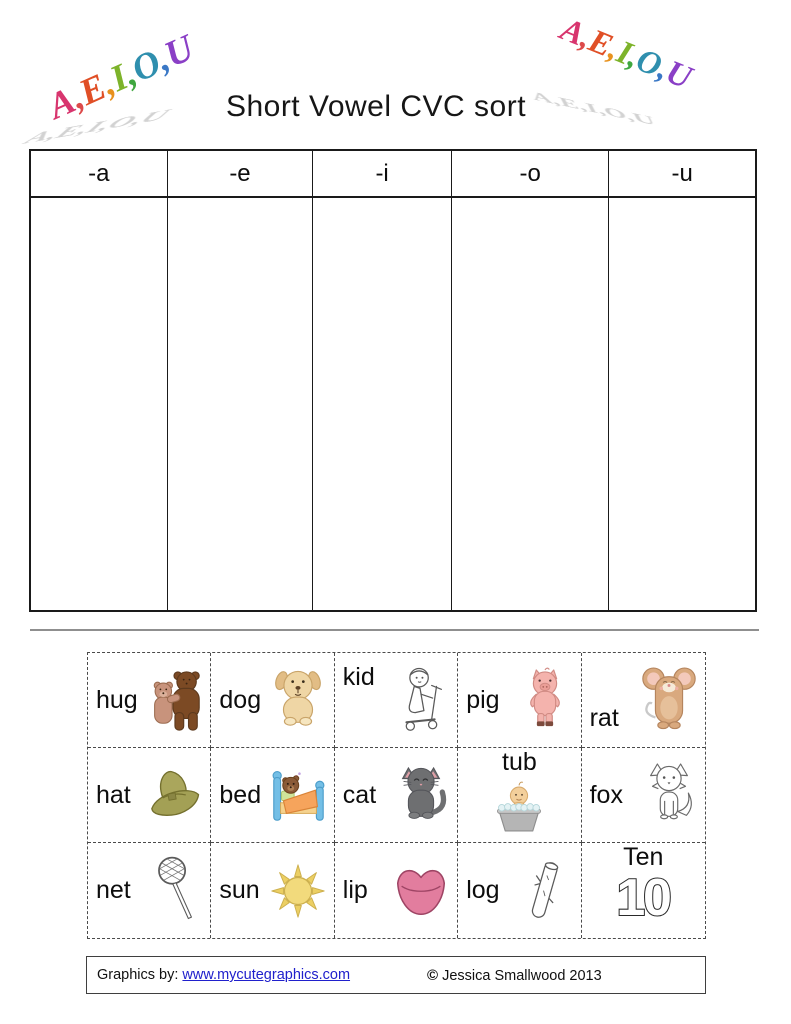 Image resolution: width=791 pixels, height=1024 pixels. I want to click on card-word-rat: rat, so click(604, 718).